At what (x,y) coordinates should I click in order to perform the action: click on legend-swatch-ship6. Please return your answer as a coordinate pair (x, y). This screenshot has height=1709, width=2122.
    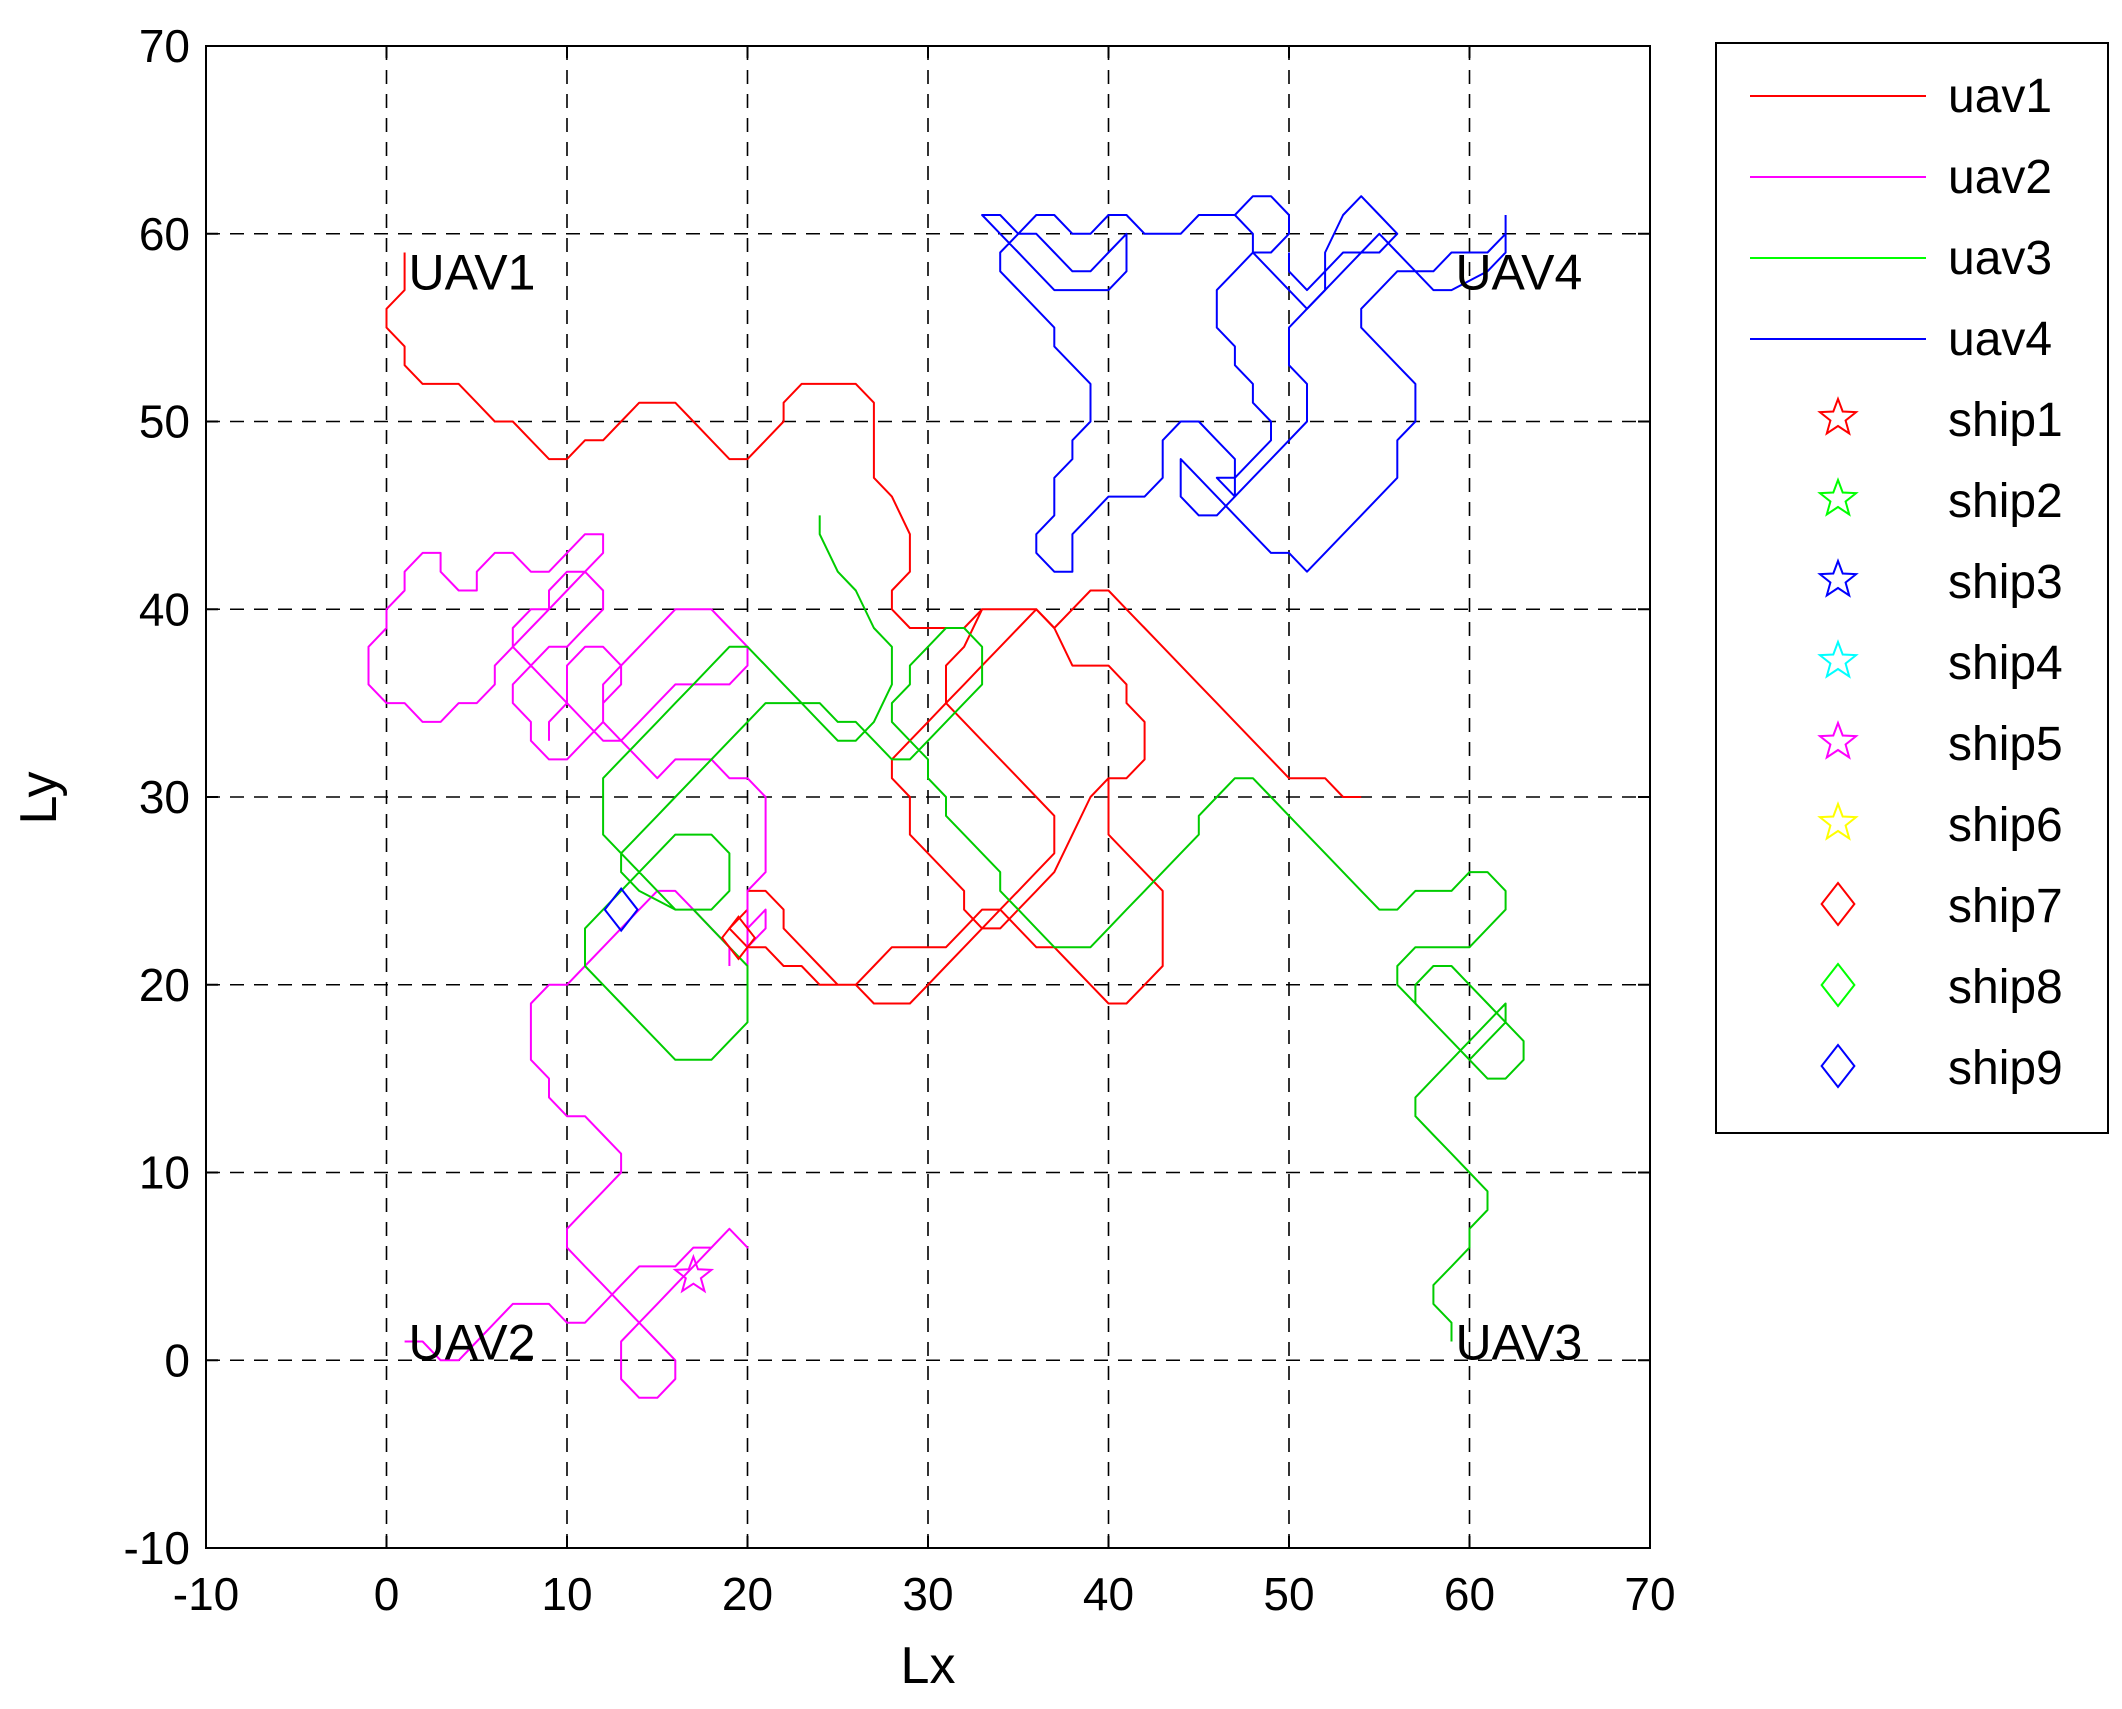
    Looking at the image, I should click on (1838, 821).